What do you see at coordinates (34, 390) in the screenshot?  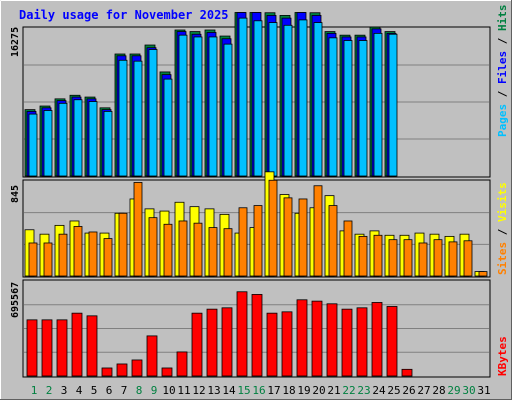 I see `day-label-1: 1` at bounding box center [34, 390].